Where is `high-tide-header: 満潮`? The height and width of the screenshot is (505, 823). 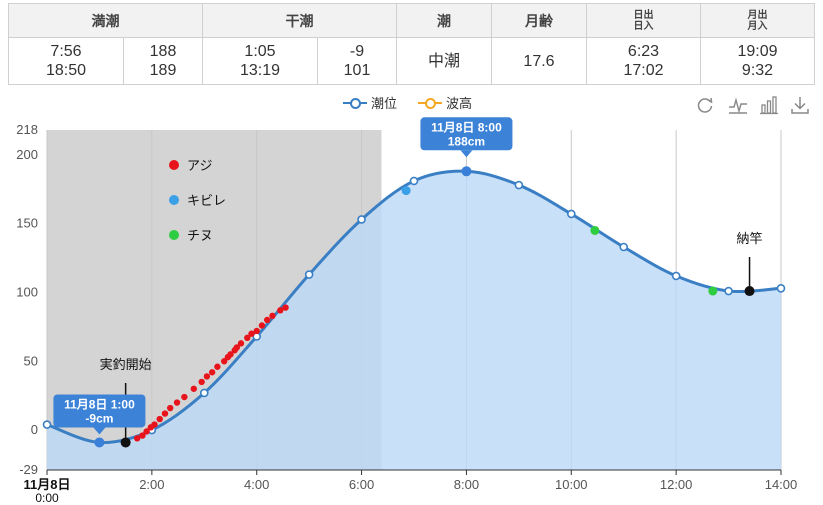 high-tide-header: 満潮 is located at coordinates (105, 20).